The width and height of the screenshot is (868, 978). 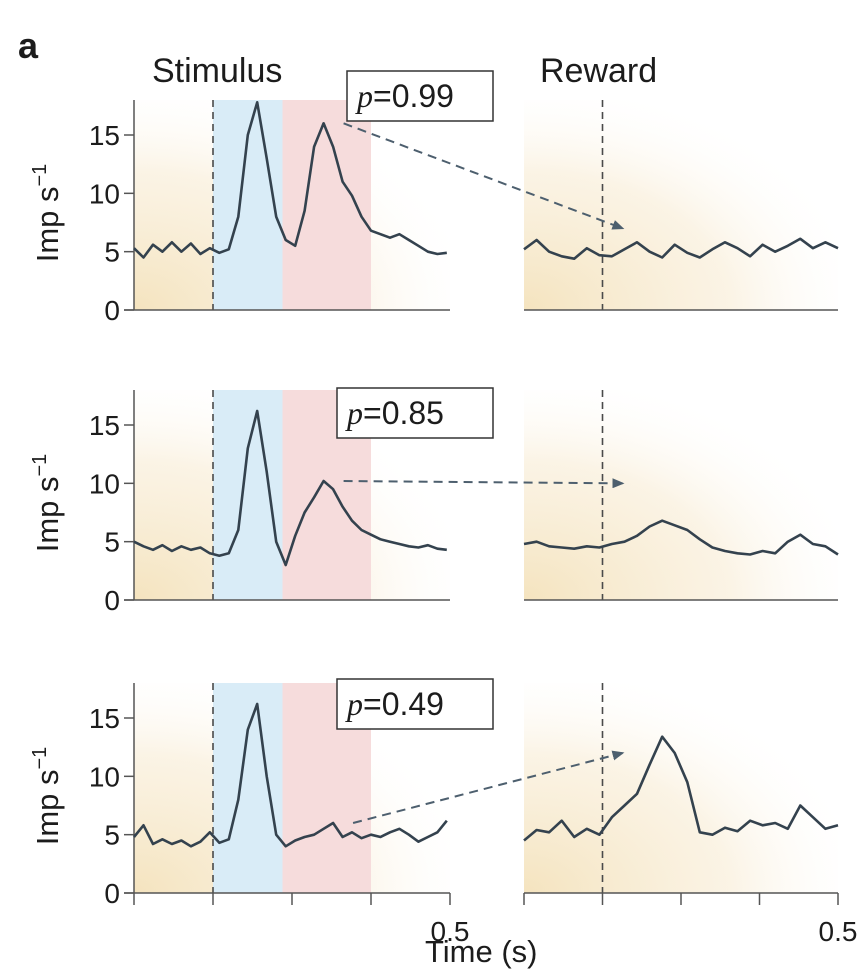 What do you see at coordinates (450, 931) in the screenshot?
I see `stimulus-x-tick-label: 0.5` at bounding box center [450, 931].